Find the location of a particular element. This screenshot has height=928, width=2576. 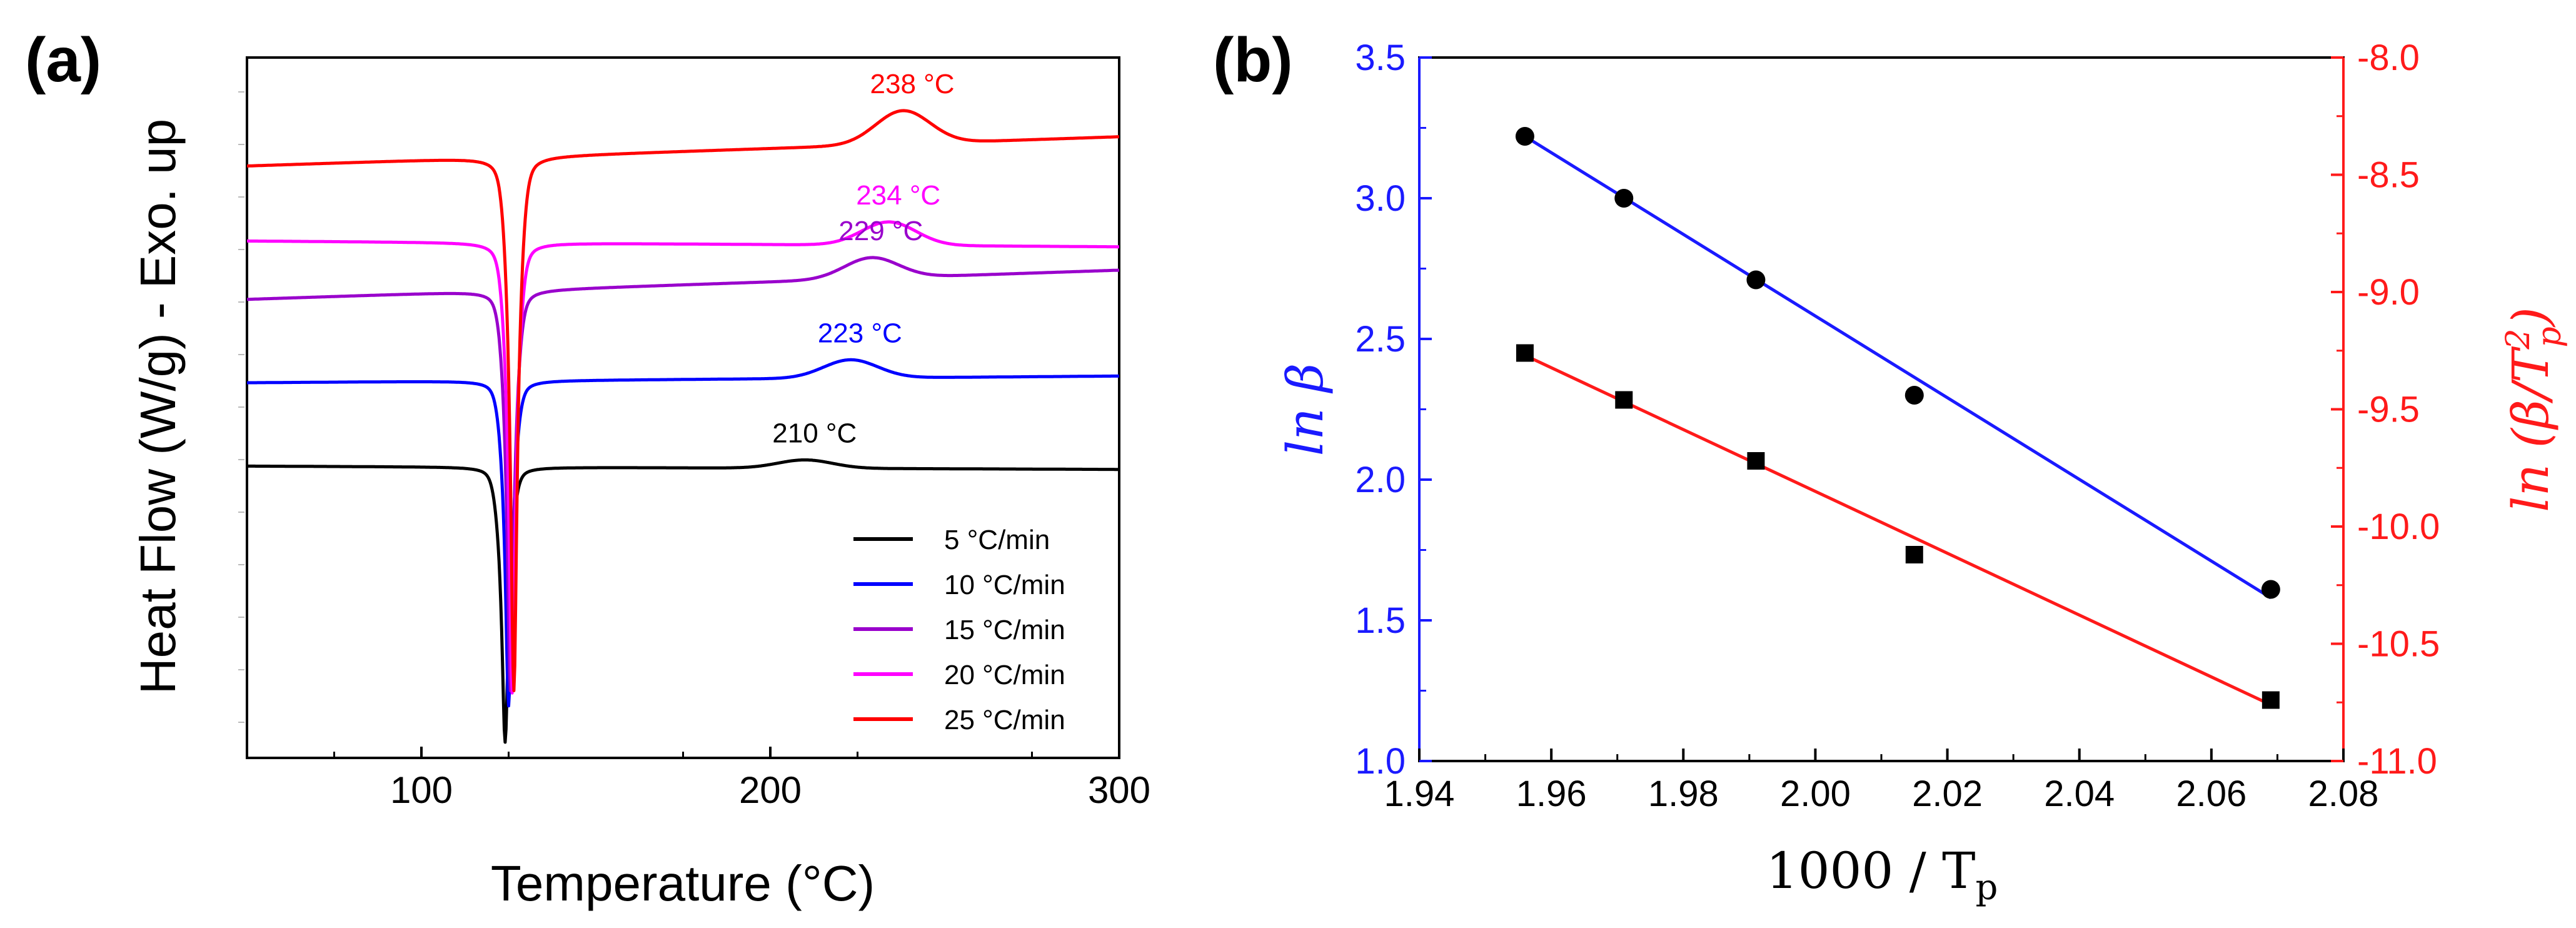

panel-b-right-y-tick-label: -11.0 is located at coordinates (2397, 761).